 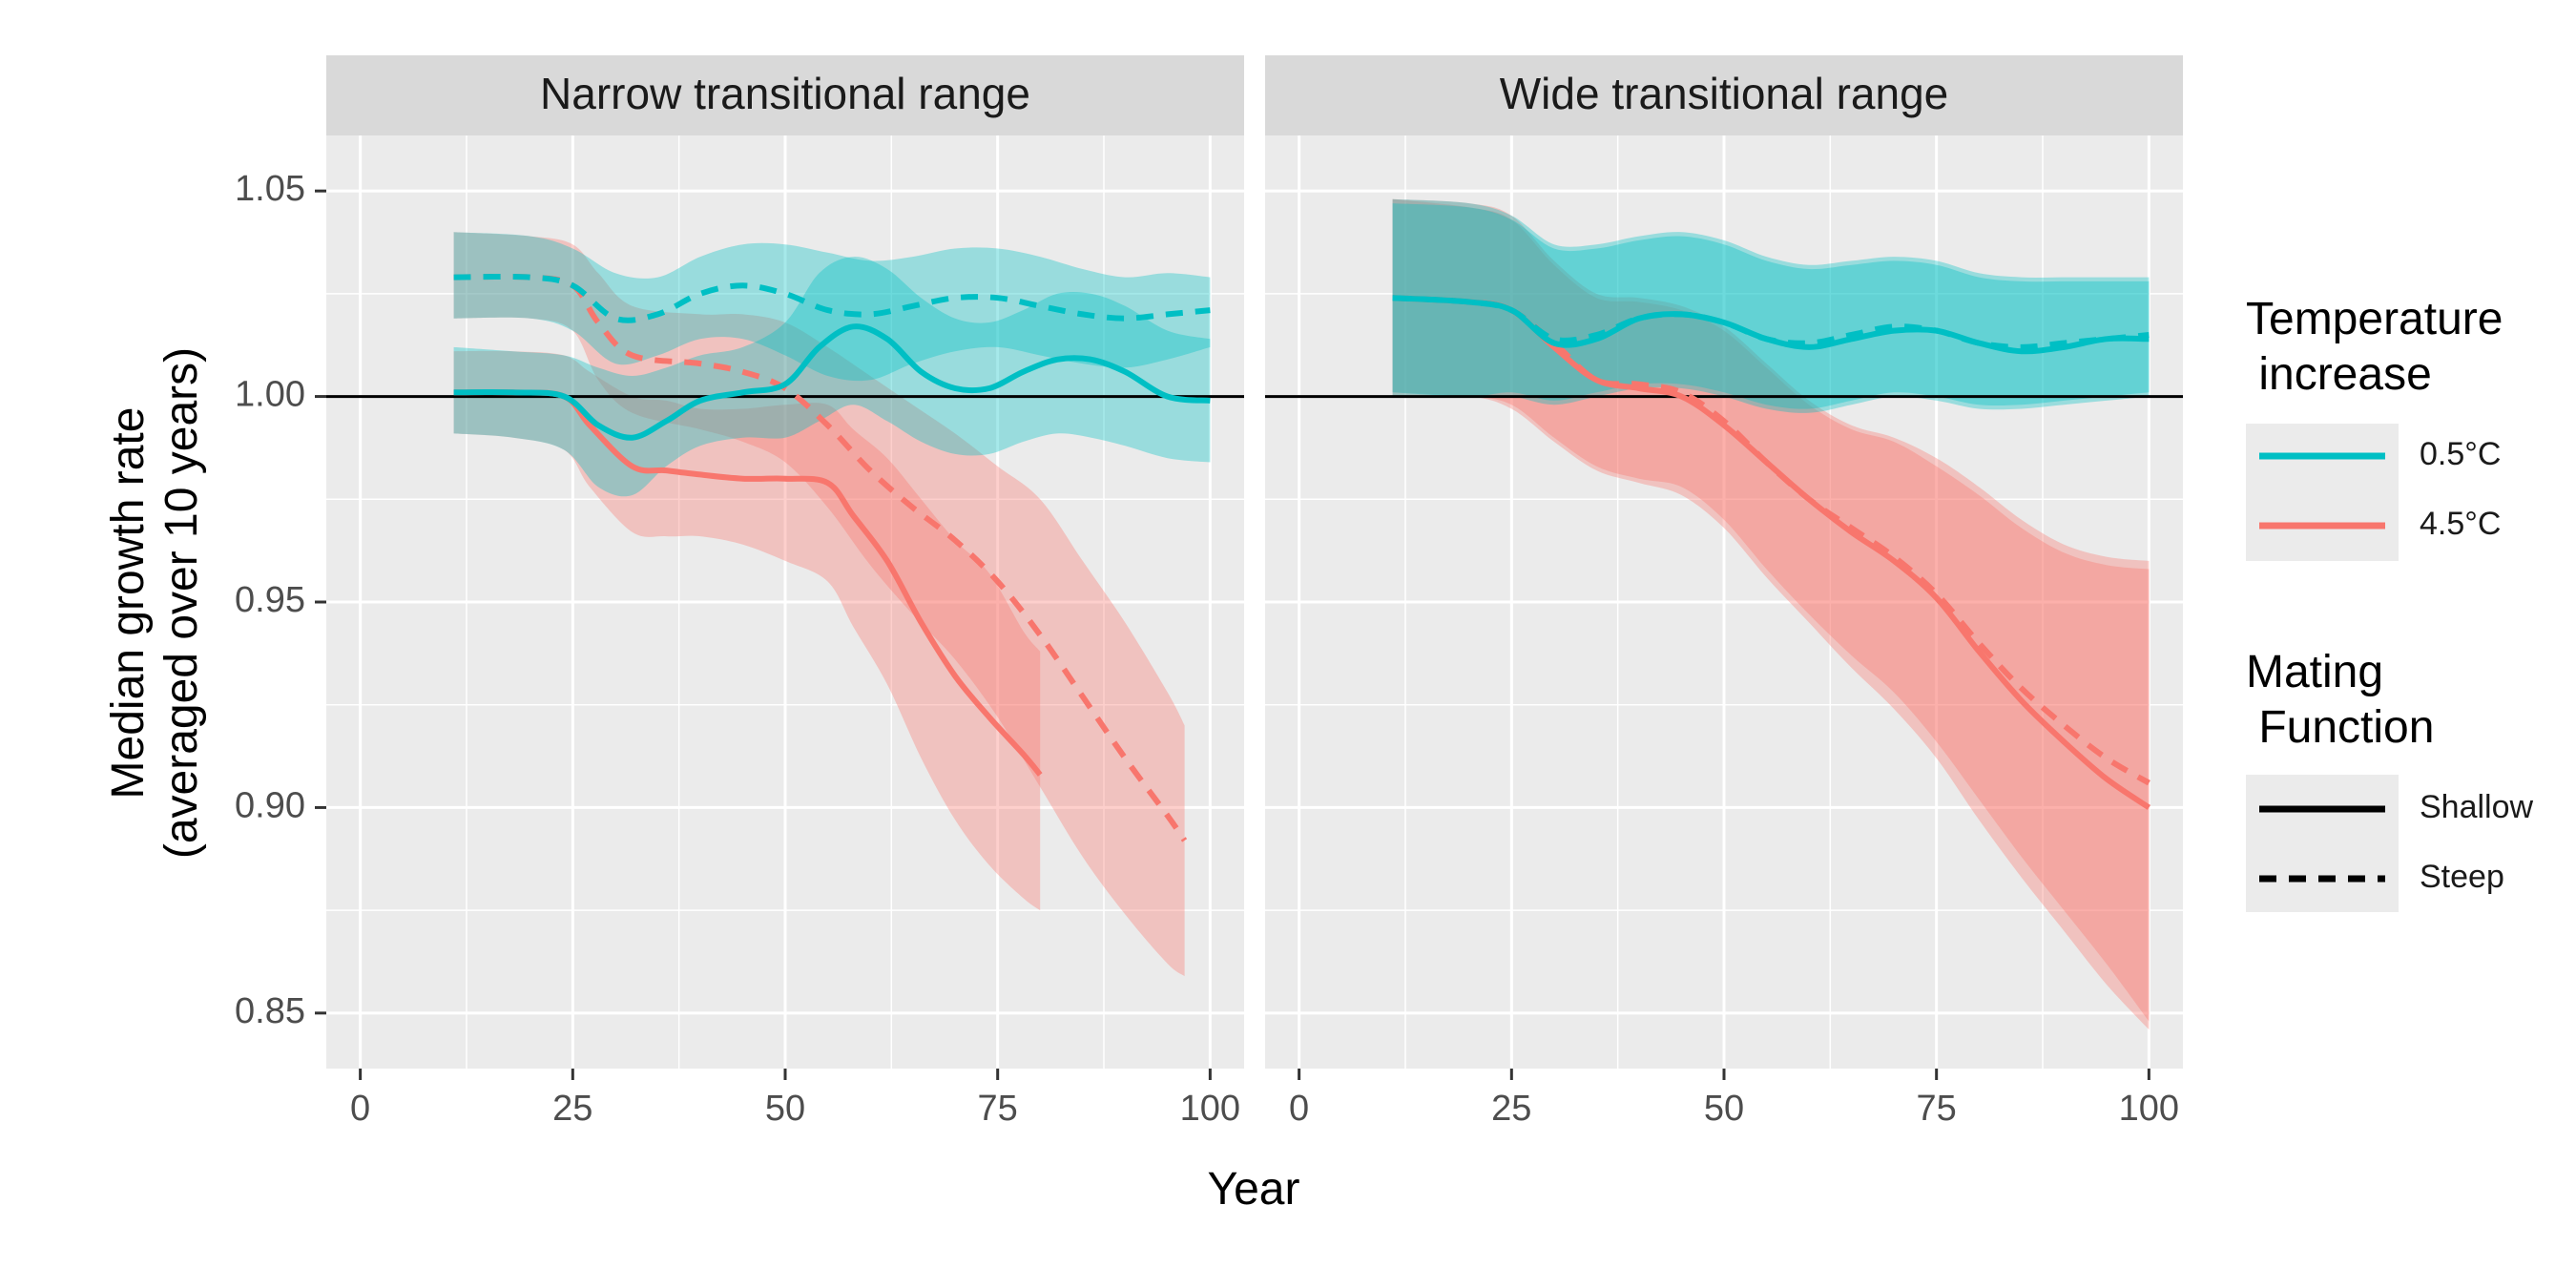 I want to click on y-tick-label: 1.05, so click(x=270, y=189).